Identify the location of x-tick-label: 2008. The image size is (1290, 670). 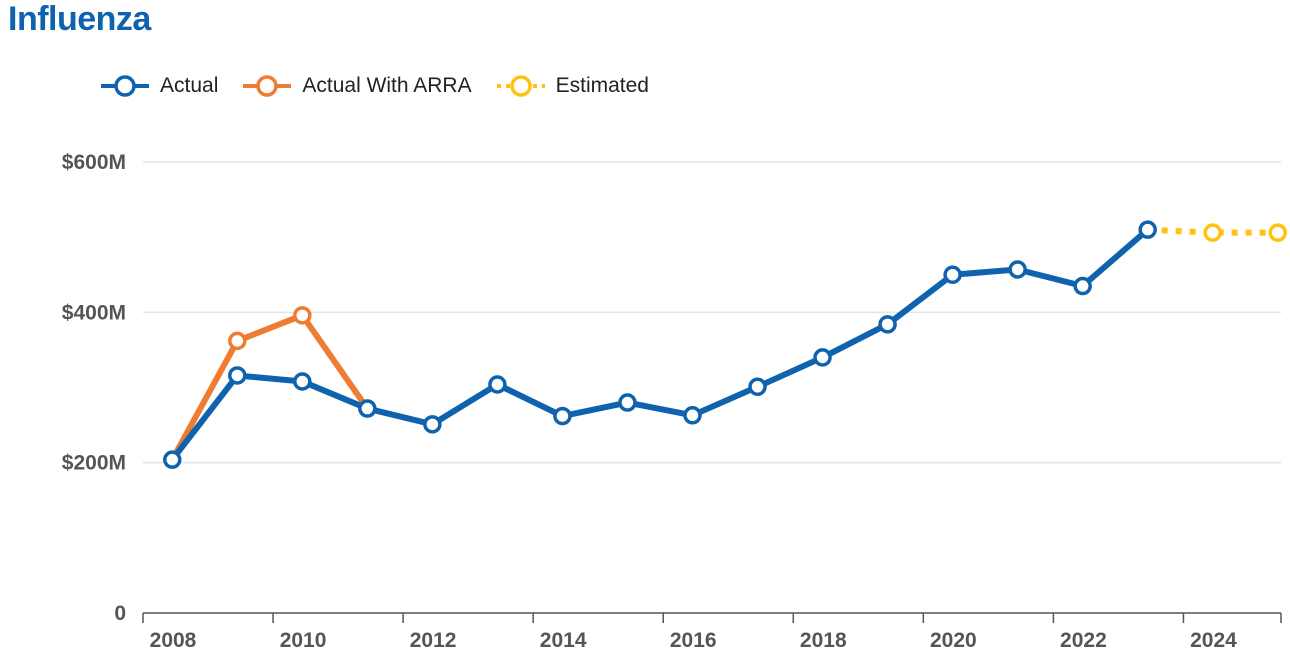
(173, 640).